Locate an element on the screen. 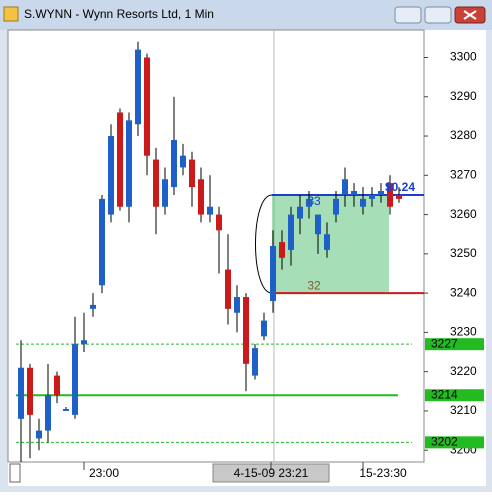 The height and width of the screenshot is (497, 492). x-tick-label: 4-15-09 23:21 is located at coordinates (271, 473).